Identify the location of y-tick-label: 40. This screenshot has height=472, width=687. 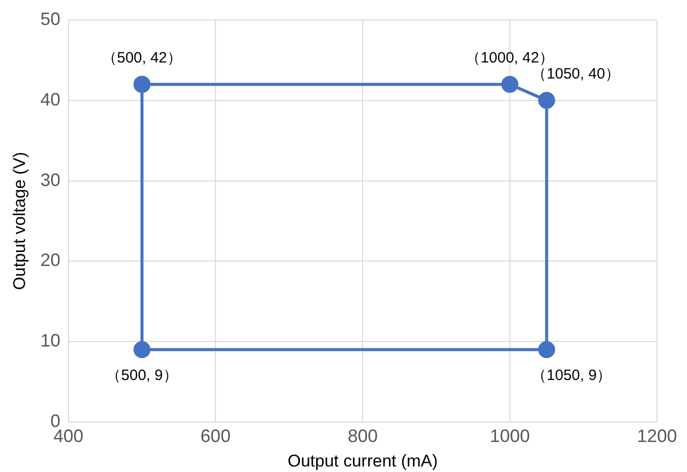
(50, 99).